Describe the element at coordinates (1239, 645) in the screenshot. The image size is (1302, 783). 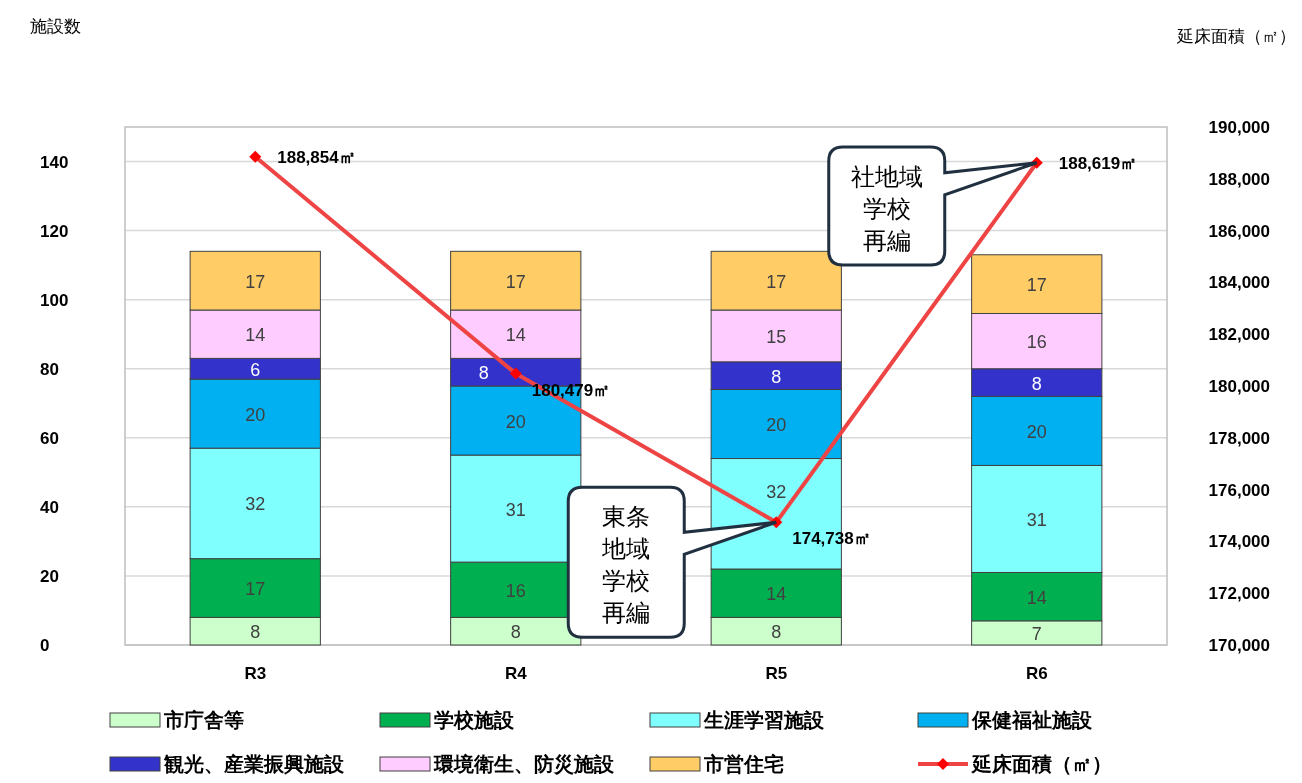
I see `y2-tick-label: 170,000` at that location.